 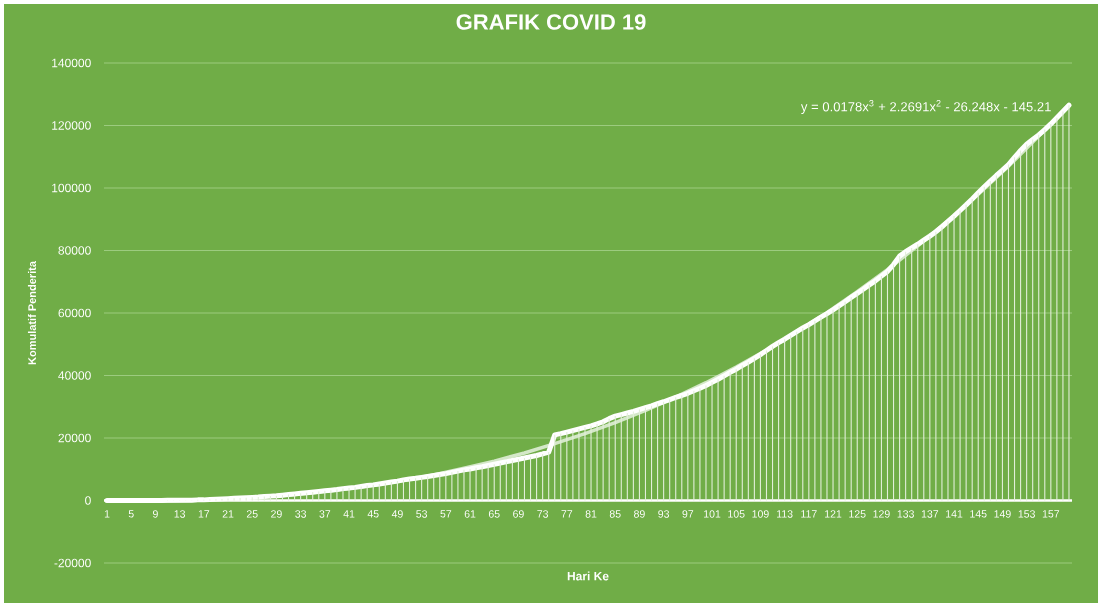 I want to click on x-tick-label: 9, so click(x=155, y=514).